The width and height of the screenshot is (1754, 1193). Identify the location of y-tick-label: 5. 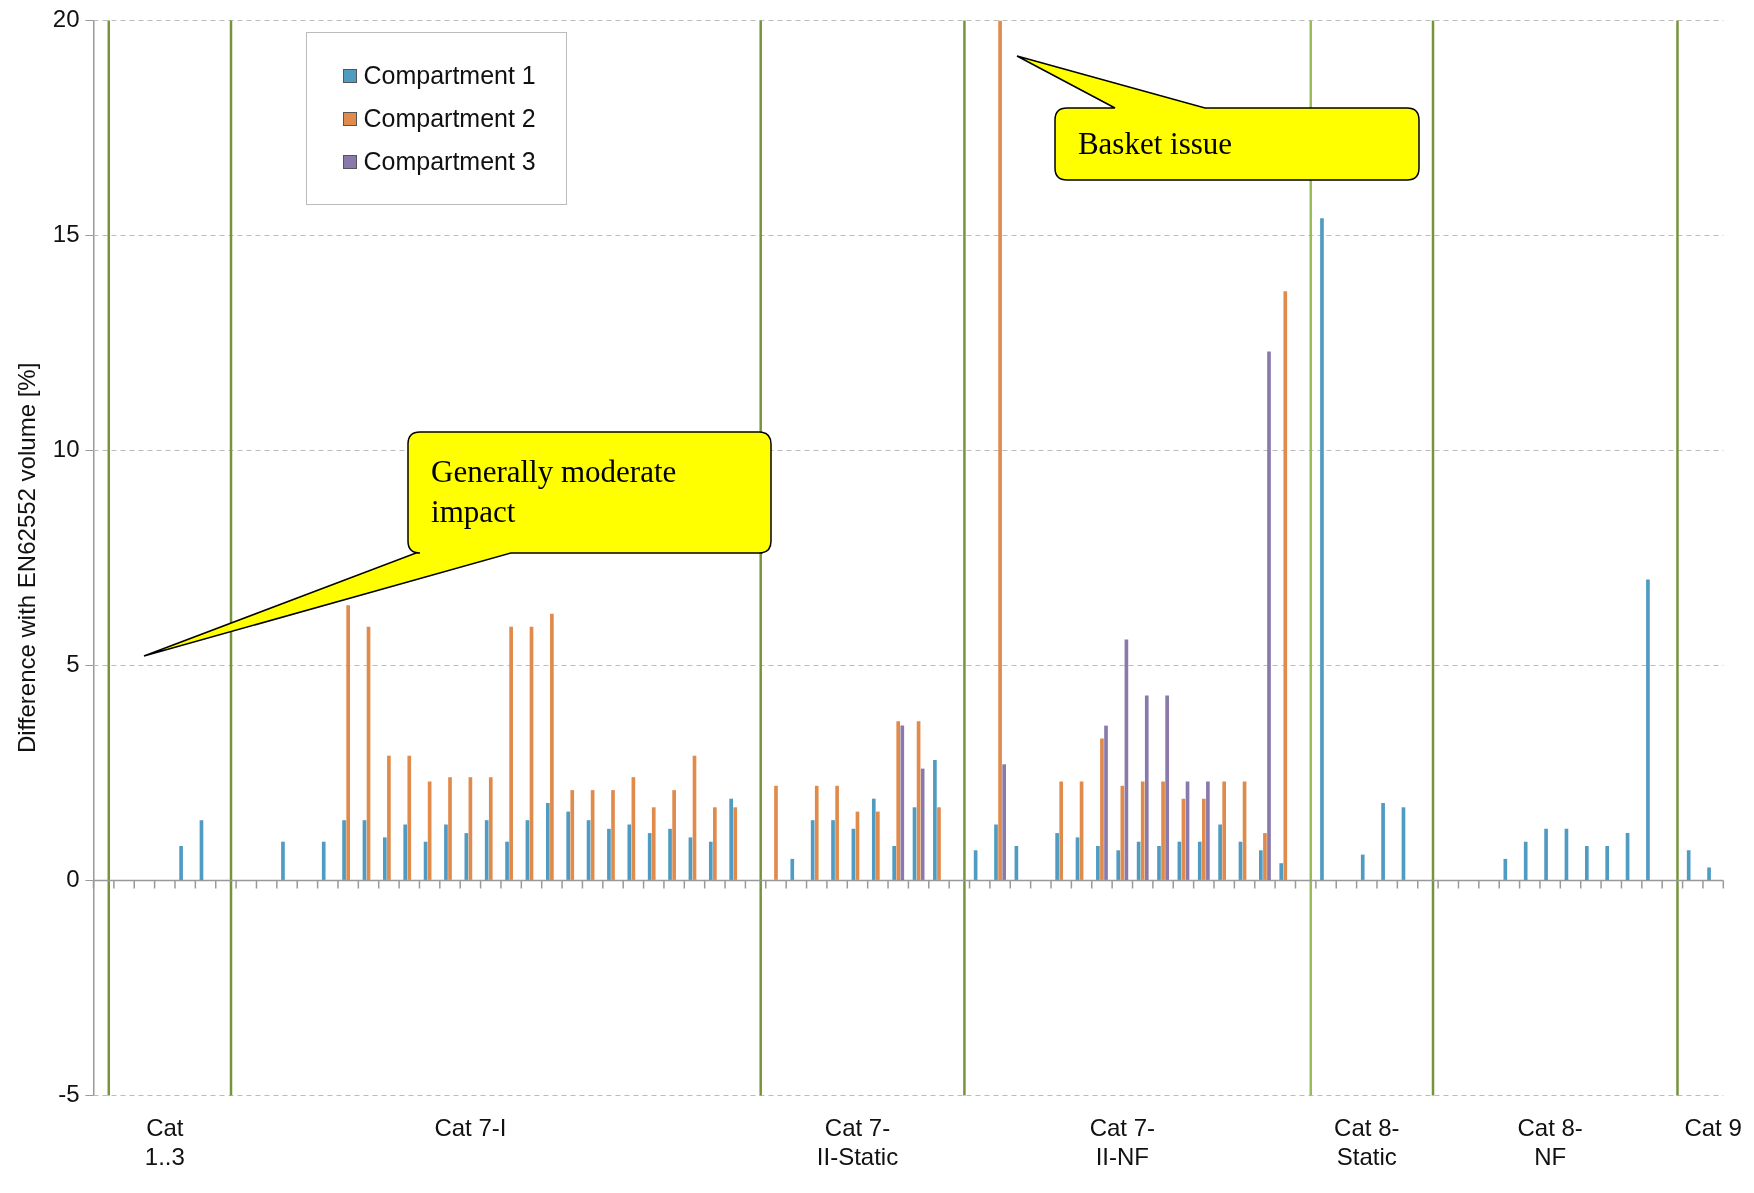
(73, 664).